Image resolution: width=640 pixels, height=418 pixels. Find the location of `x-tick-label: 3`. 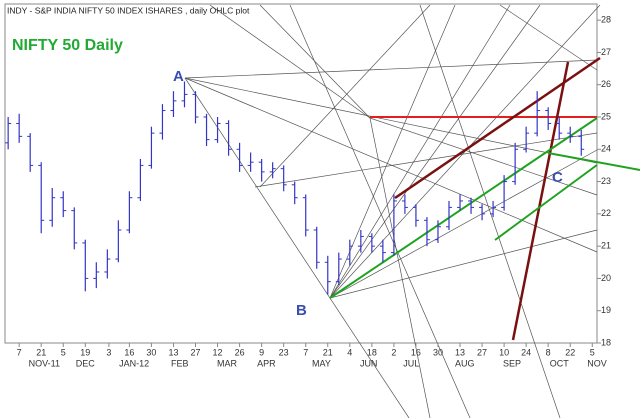

x-tick-label: 3 is located at coordinates (108, 352).